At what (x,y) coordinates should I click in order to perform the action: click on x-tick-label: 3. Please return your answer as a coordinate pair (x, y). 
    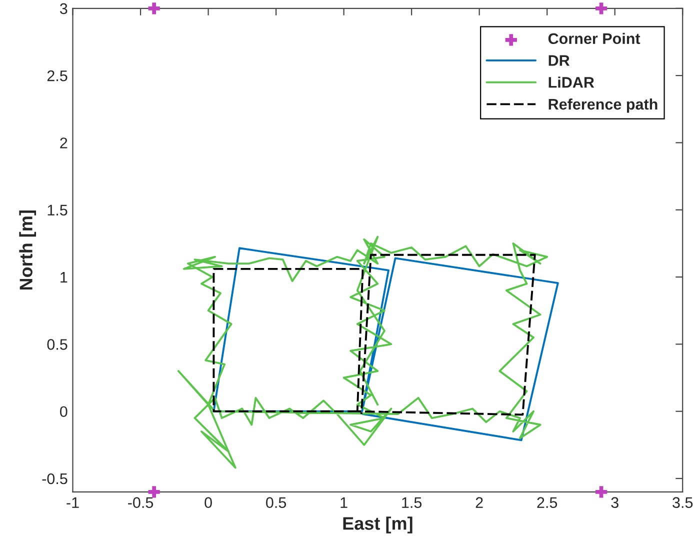
    Looking at the image, I should click on (614, 502).